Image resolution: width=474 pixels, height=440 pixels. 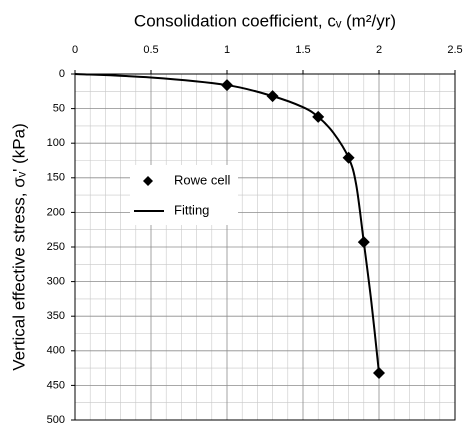 I want to click on x-tick-label: 2.5, so click(x=454, y=50).